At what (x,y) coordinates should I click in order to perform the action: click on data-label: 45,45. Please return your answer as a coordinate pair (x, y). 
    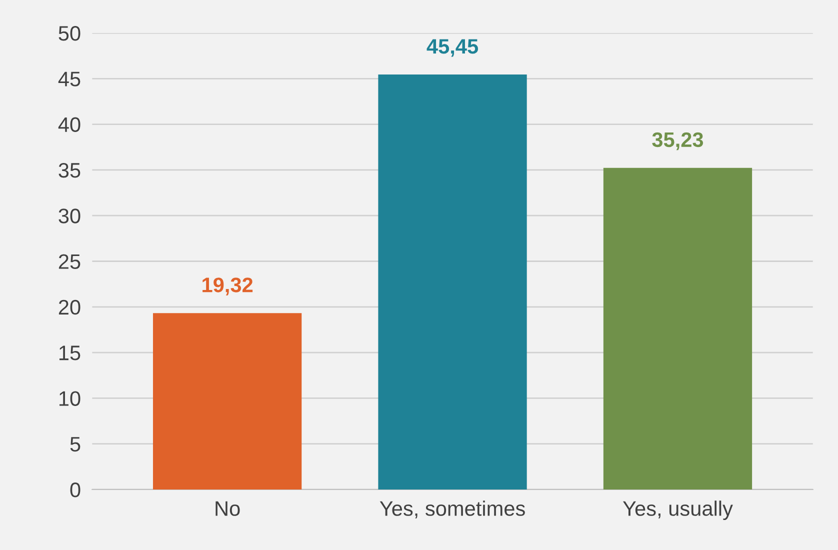
    Looking at the image, I should click on (452, 48).